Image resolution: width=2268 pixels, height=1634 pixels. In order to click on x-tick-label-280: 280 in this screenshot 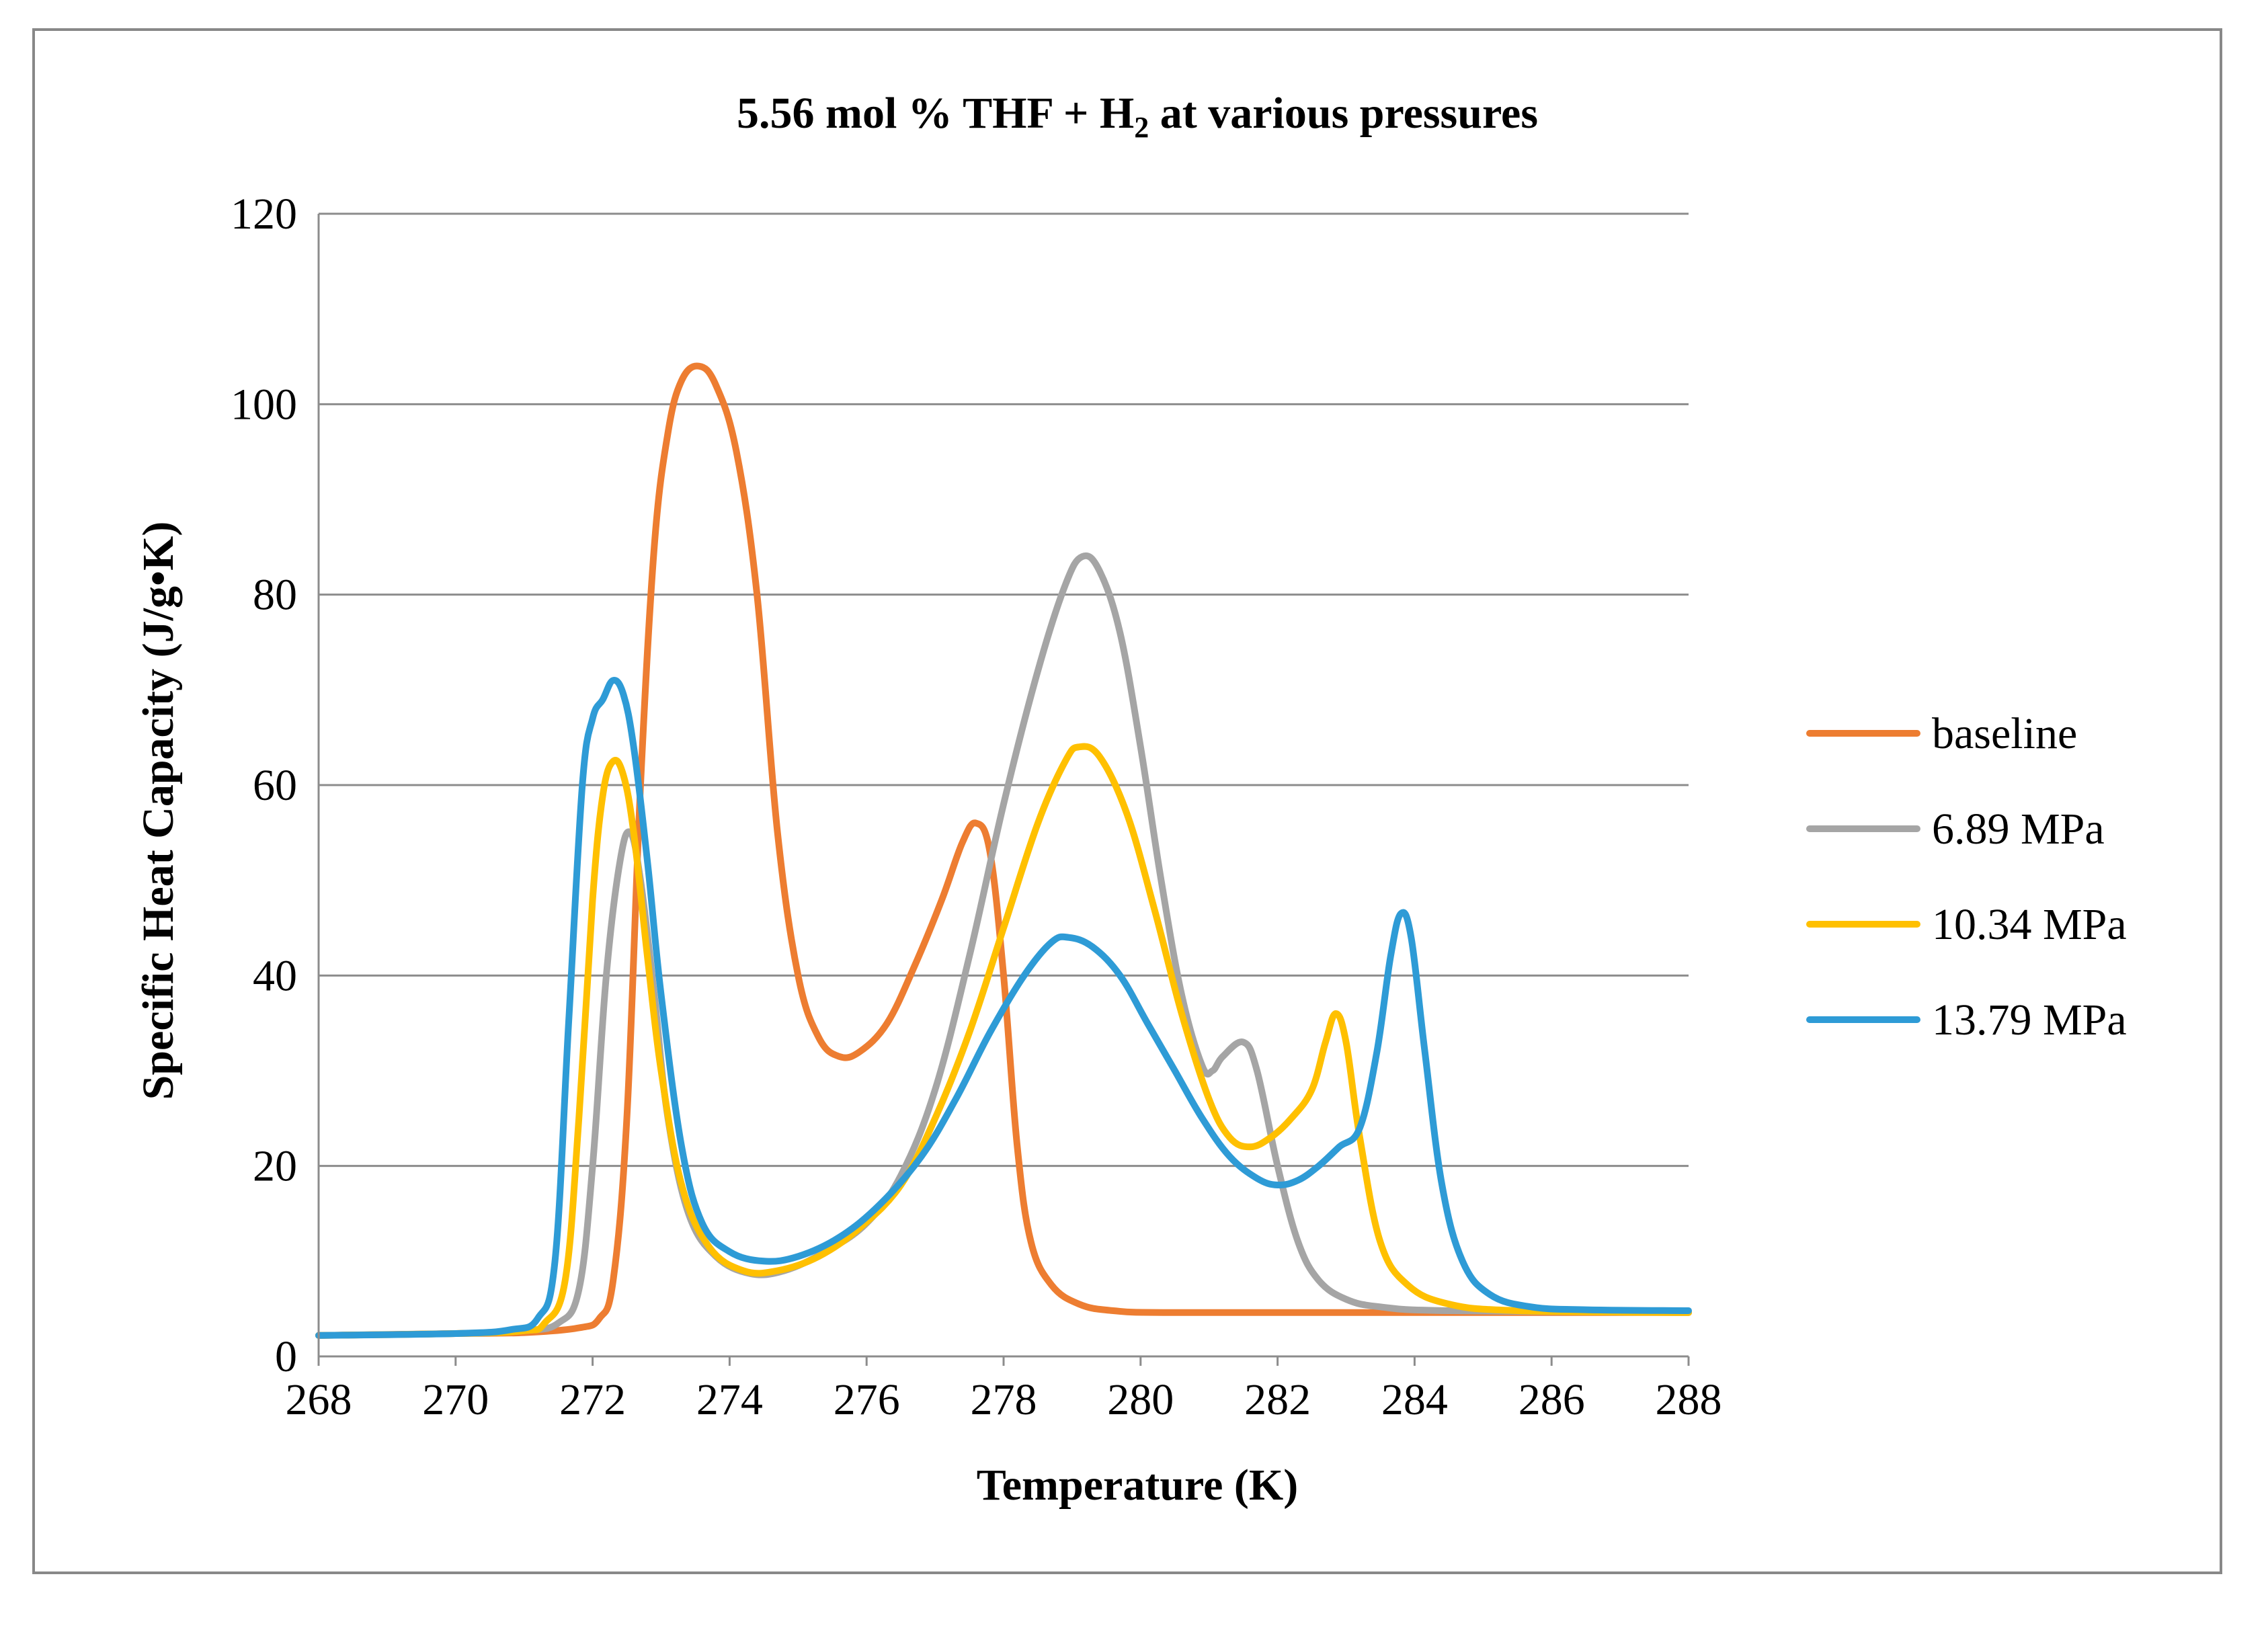, I will do `click(1140, 1399)`.